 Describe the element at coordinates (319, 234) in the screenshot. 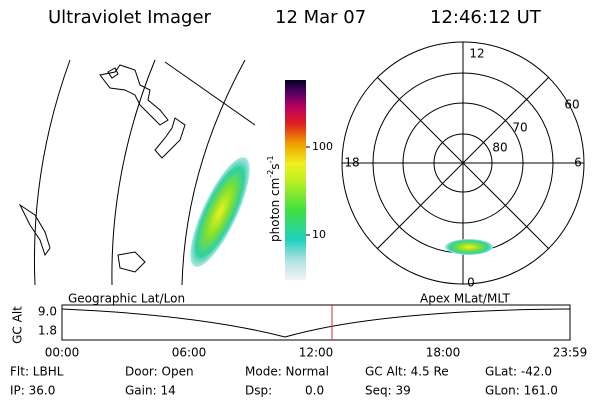

I see `colorbar-tick: 10` at that location.